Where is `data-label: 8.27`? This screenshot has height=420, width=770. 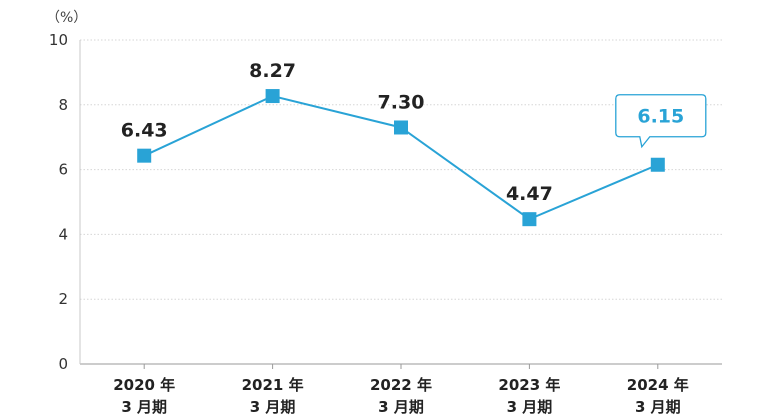 data-label: 8.27 is located at coordinates (272, 71).